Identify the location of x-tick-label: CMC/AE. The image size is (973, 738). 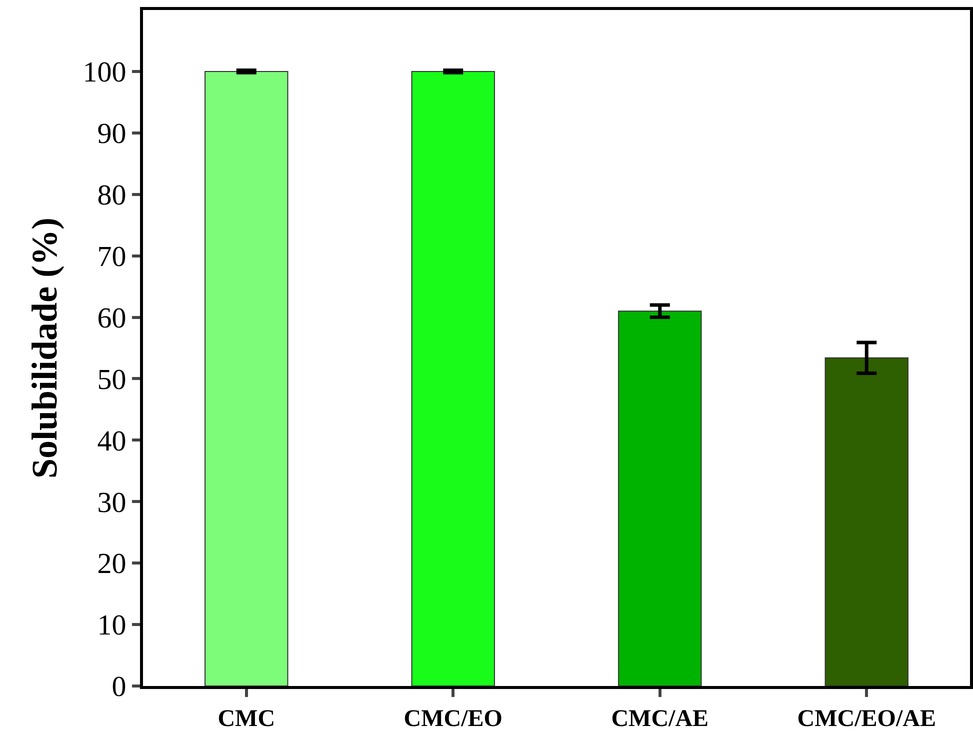
(660, 719).